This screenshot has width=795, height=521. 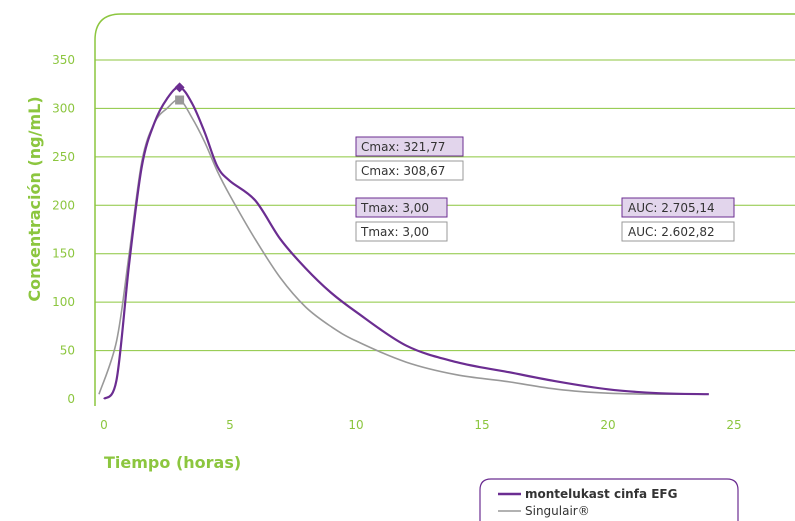 I want to click on y-tick-label: 200, so click(x=63, y=205).